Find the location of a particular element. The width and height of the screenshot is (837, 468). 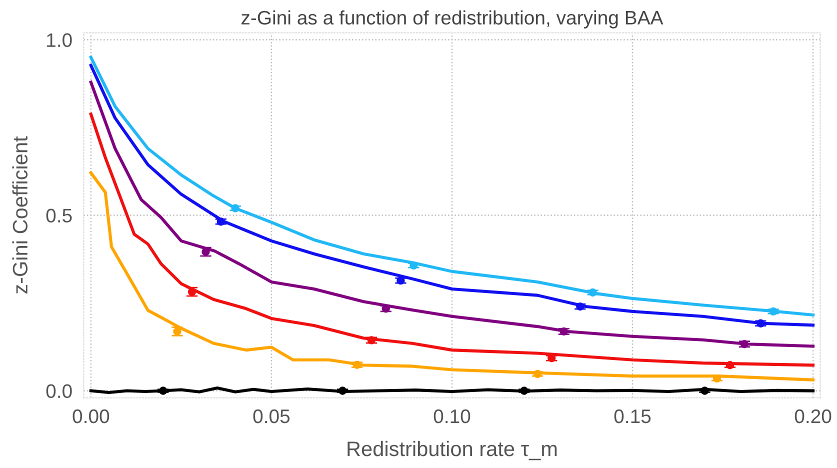

x-tick-label: 0.15 is located at coordinates (632, 416).